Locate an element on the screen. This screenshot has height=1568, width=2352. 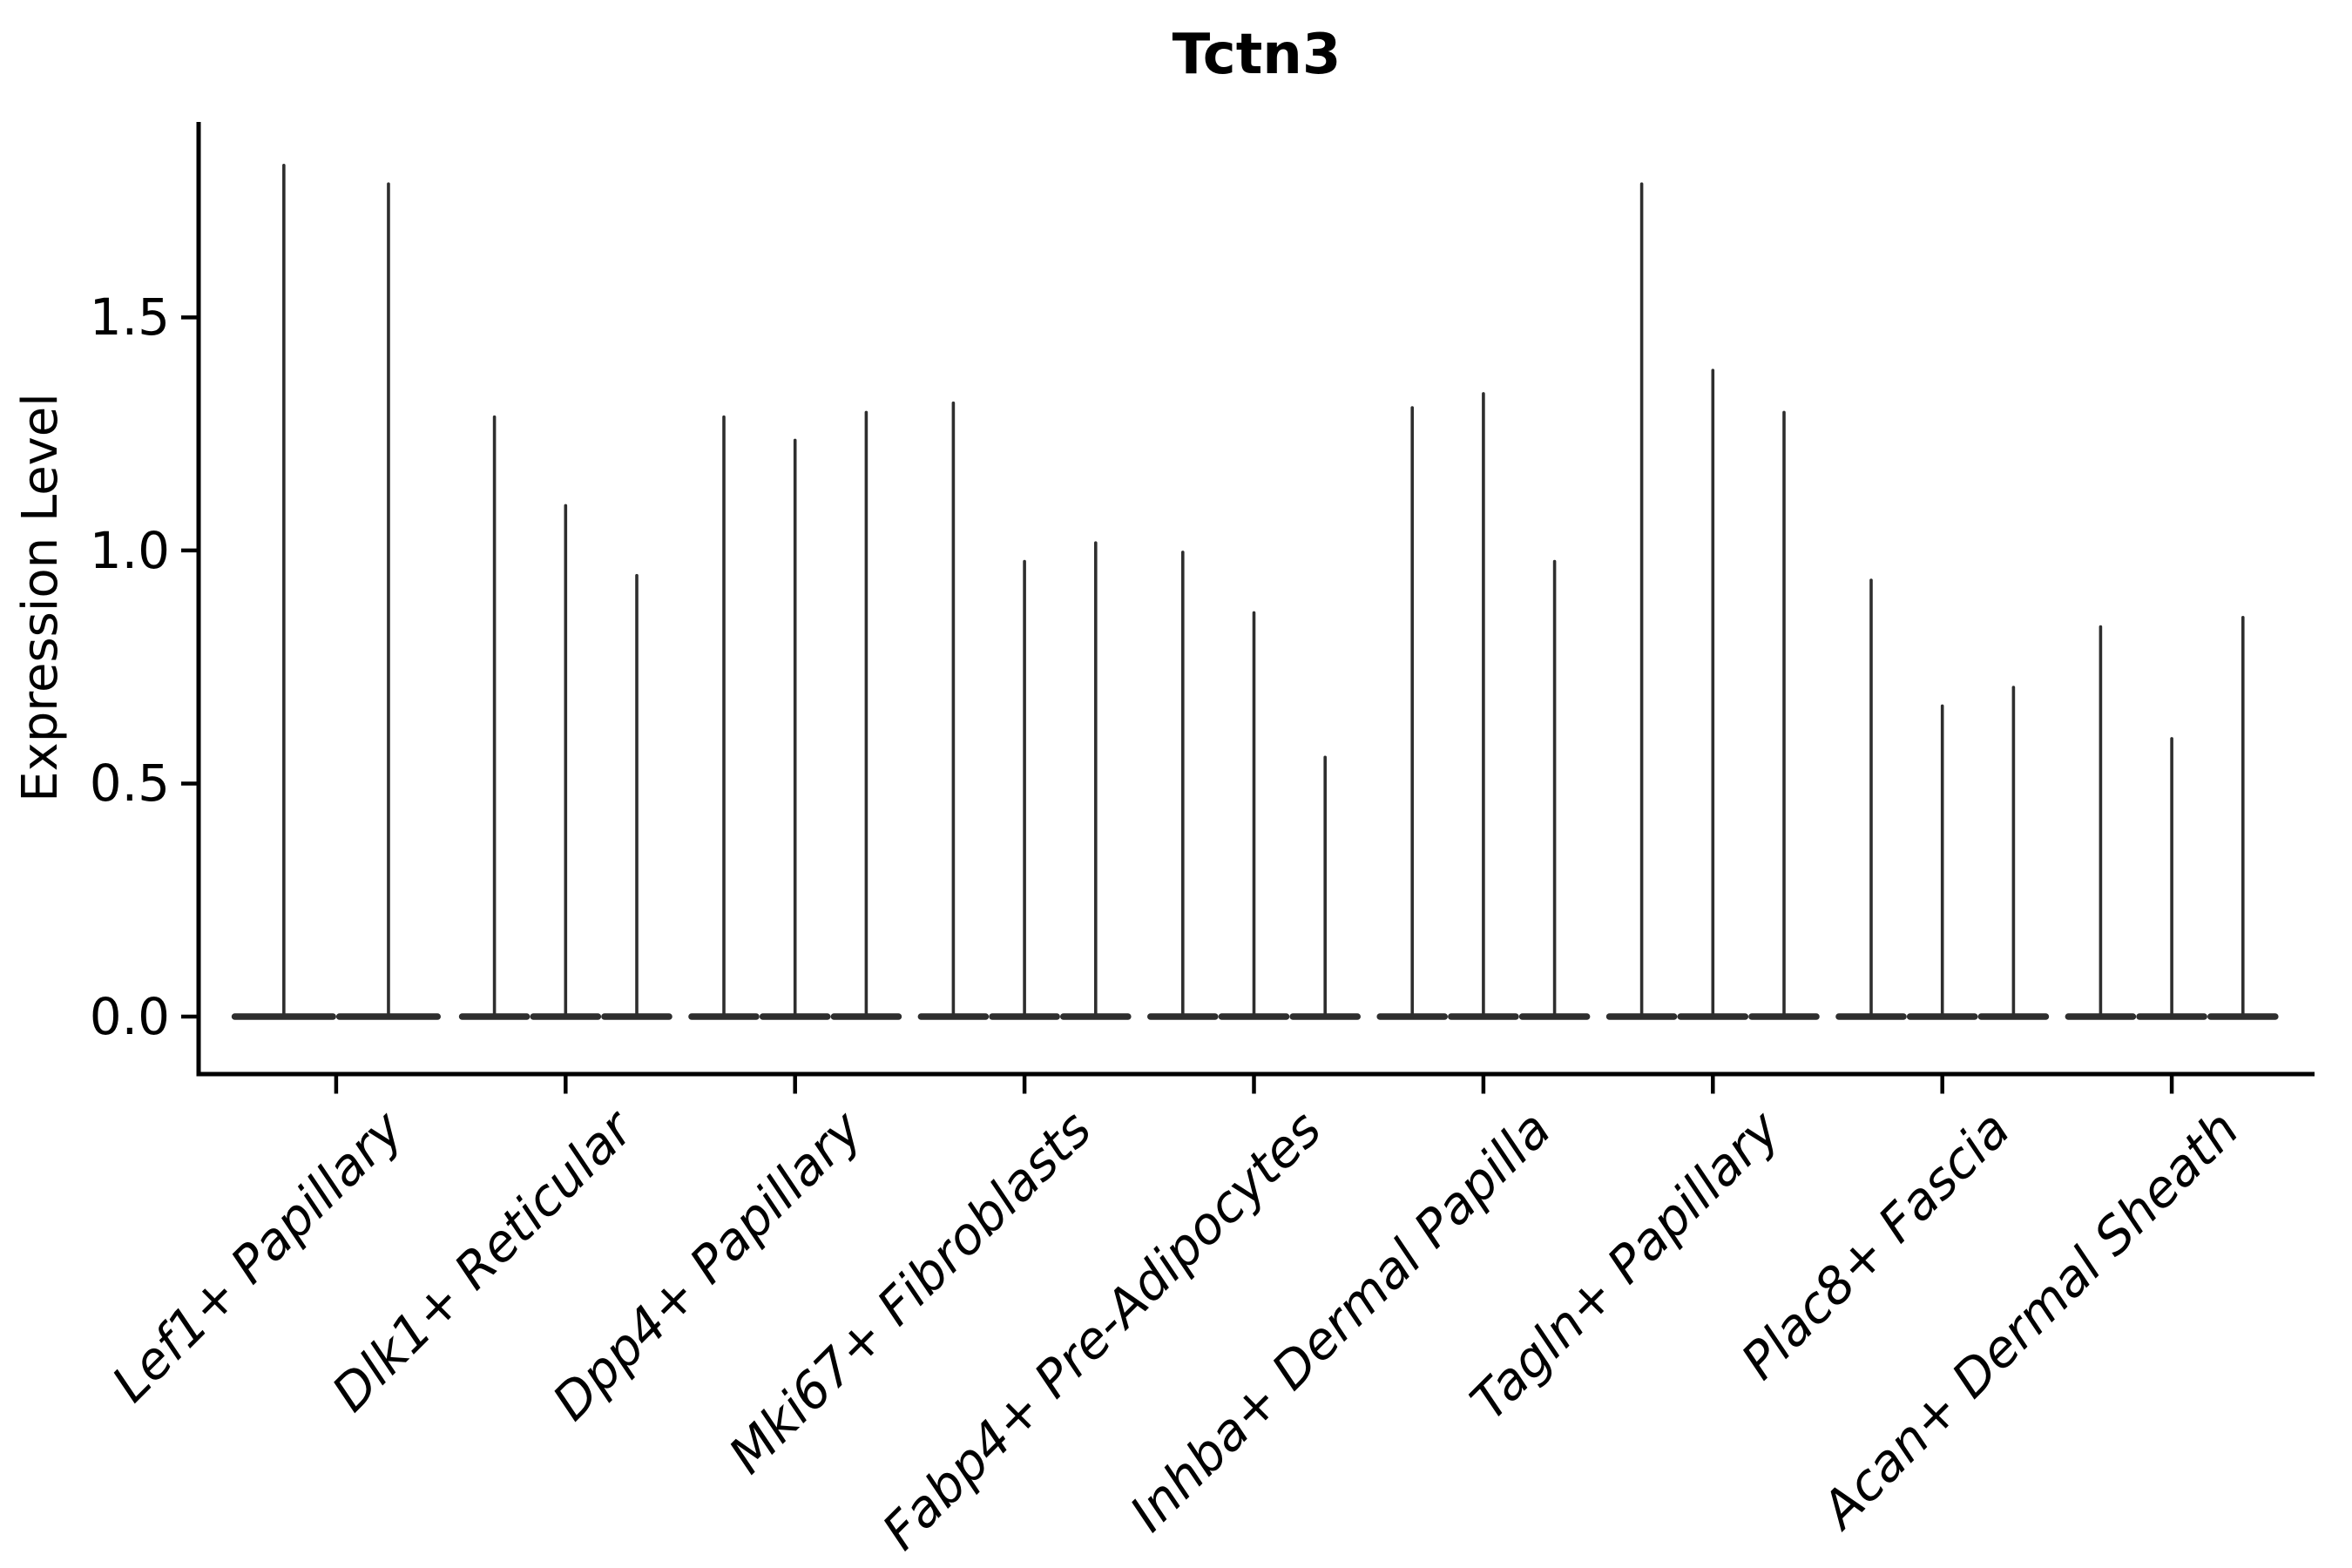
chart-title: Tctn3 is located at coordinates (1257, 55).